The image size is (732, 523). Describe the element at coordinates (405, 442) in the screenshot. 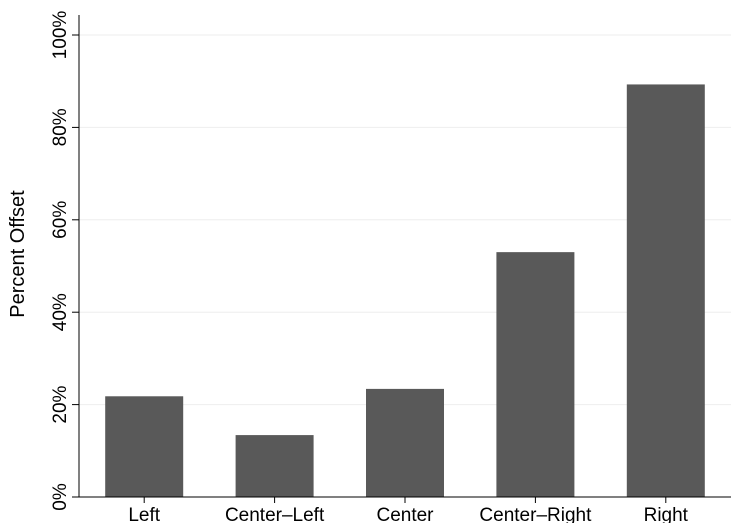

I see `bar-center` at that location.